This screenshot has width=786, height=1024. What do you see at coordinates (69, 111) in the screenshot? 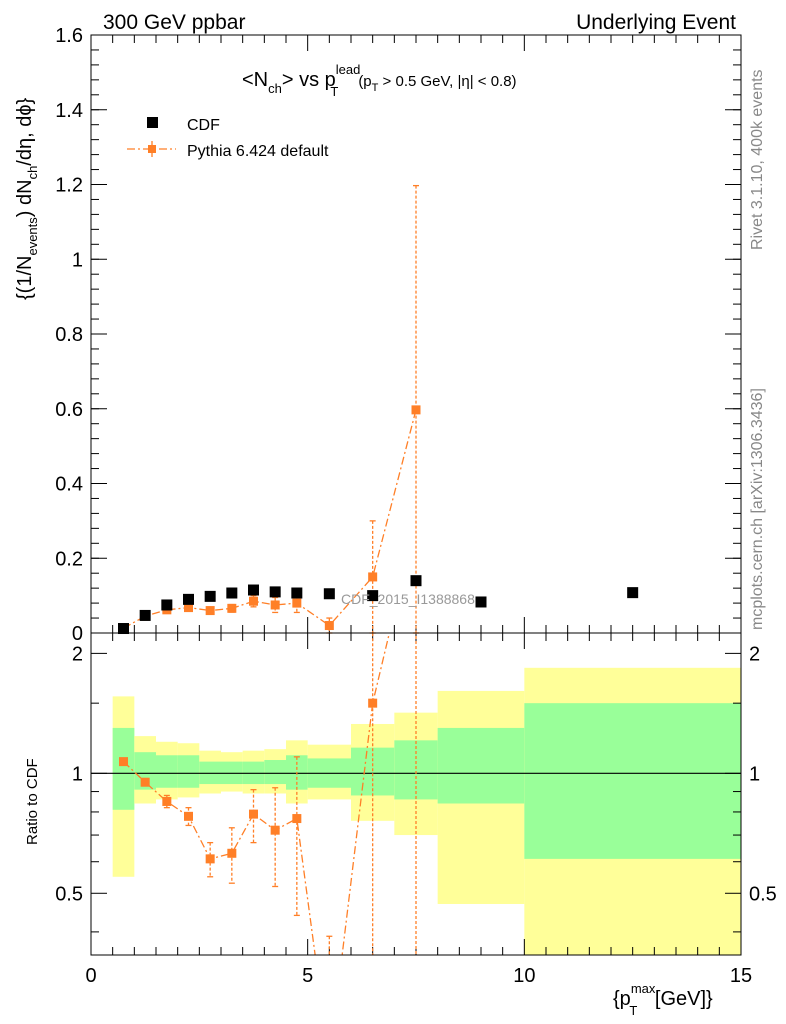
I see `main-ytick-label: 1.4` at bounding box center [69, 111].